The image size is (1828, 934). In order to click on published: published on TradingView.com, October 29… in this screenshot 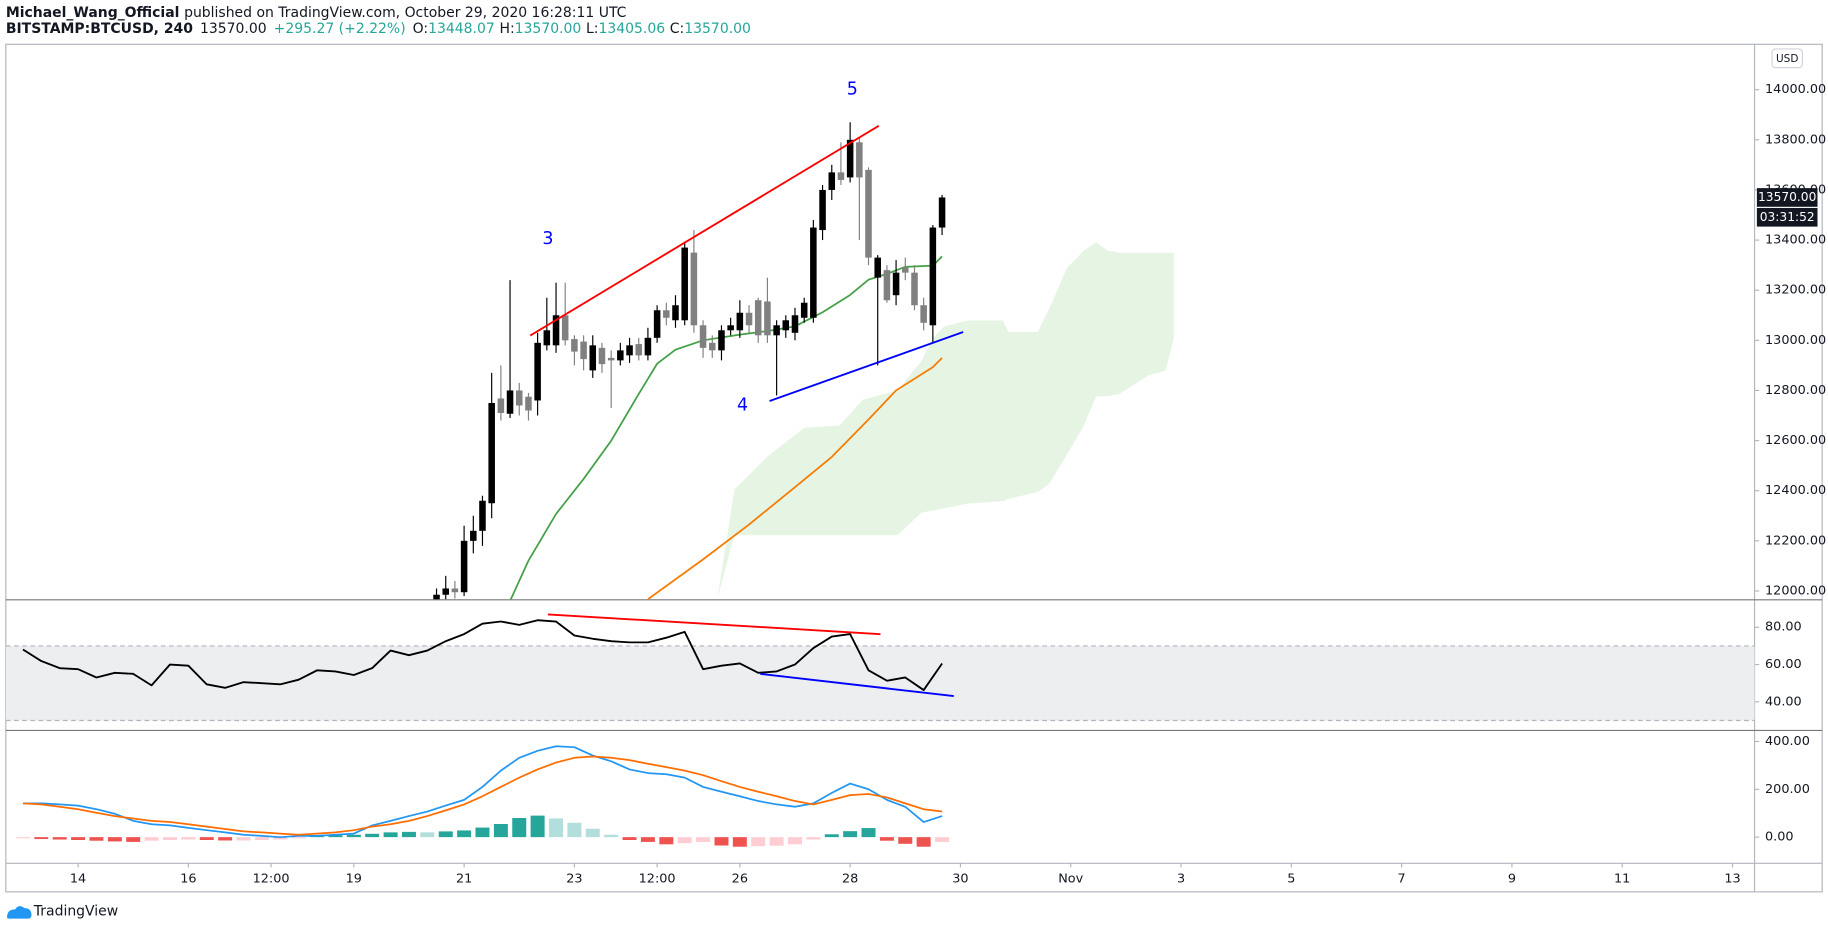, I will do `click(405, 13)`.